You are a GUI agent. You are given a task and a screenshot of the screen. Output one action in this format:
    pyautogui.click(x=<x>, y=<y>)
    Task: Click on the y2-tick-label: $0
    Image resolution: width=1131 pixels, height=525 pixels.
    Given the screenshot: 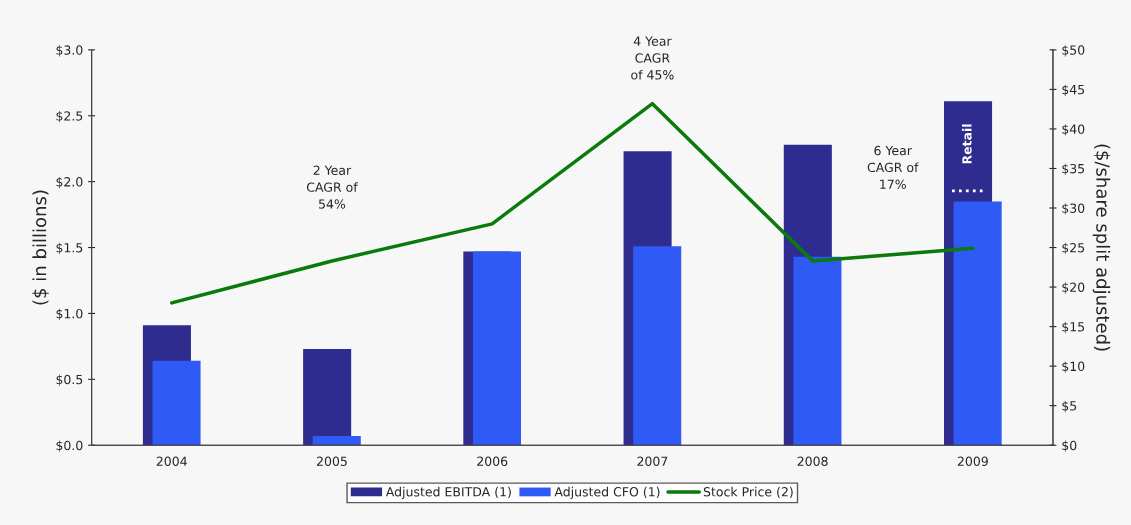 What is the action you would take?
    pyautogui.click(x=1069, y=446)
    